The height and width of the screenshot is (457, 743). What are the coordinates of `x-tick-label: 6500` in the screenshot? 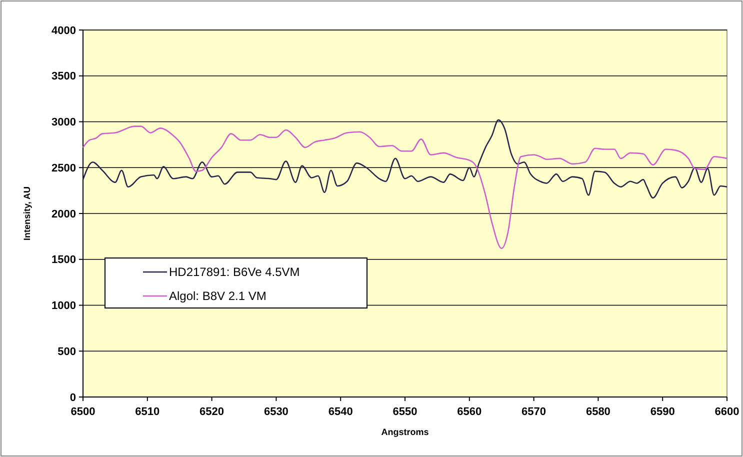 It's located at (83, 412).